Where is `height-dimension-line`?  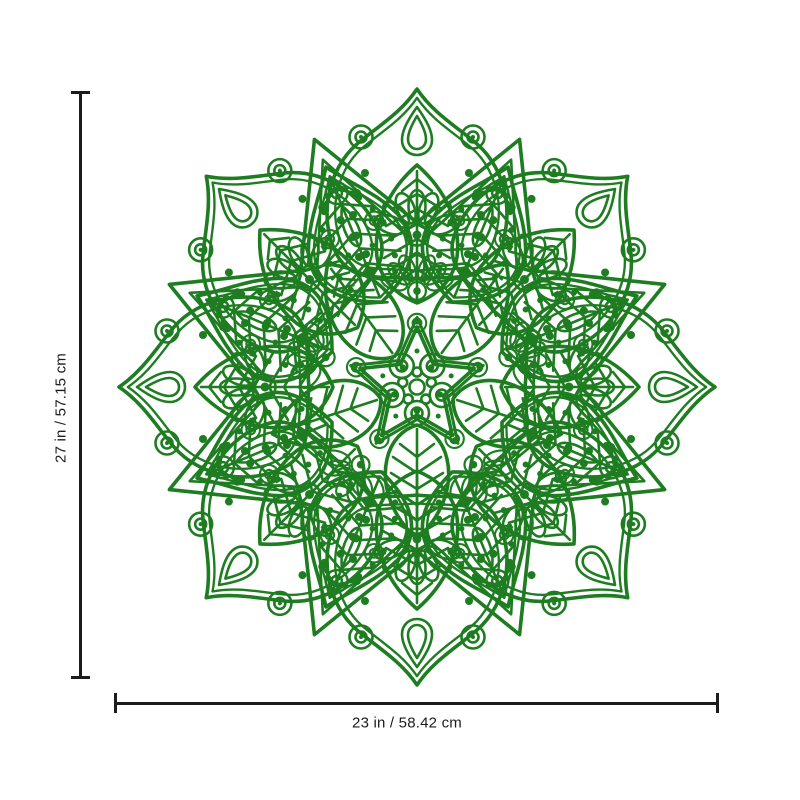 height-dimension-line is located at coordinates (80, 385).